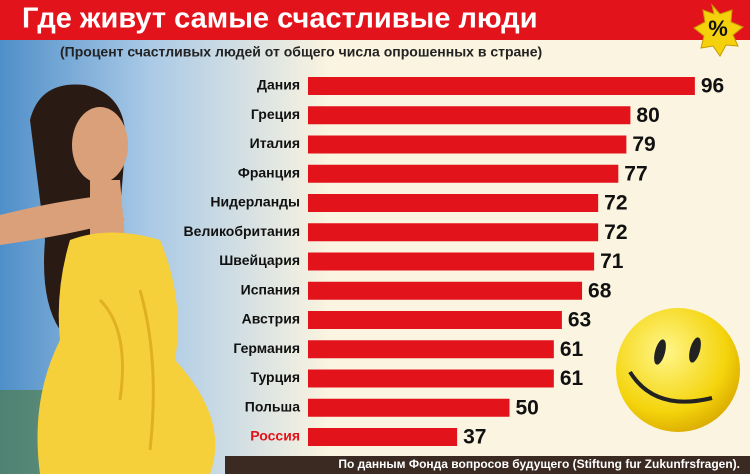  Describe the element at coordinates (474, 437) in the screenshot. I see `value-label: 37` at that location.